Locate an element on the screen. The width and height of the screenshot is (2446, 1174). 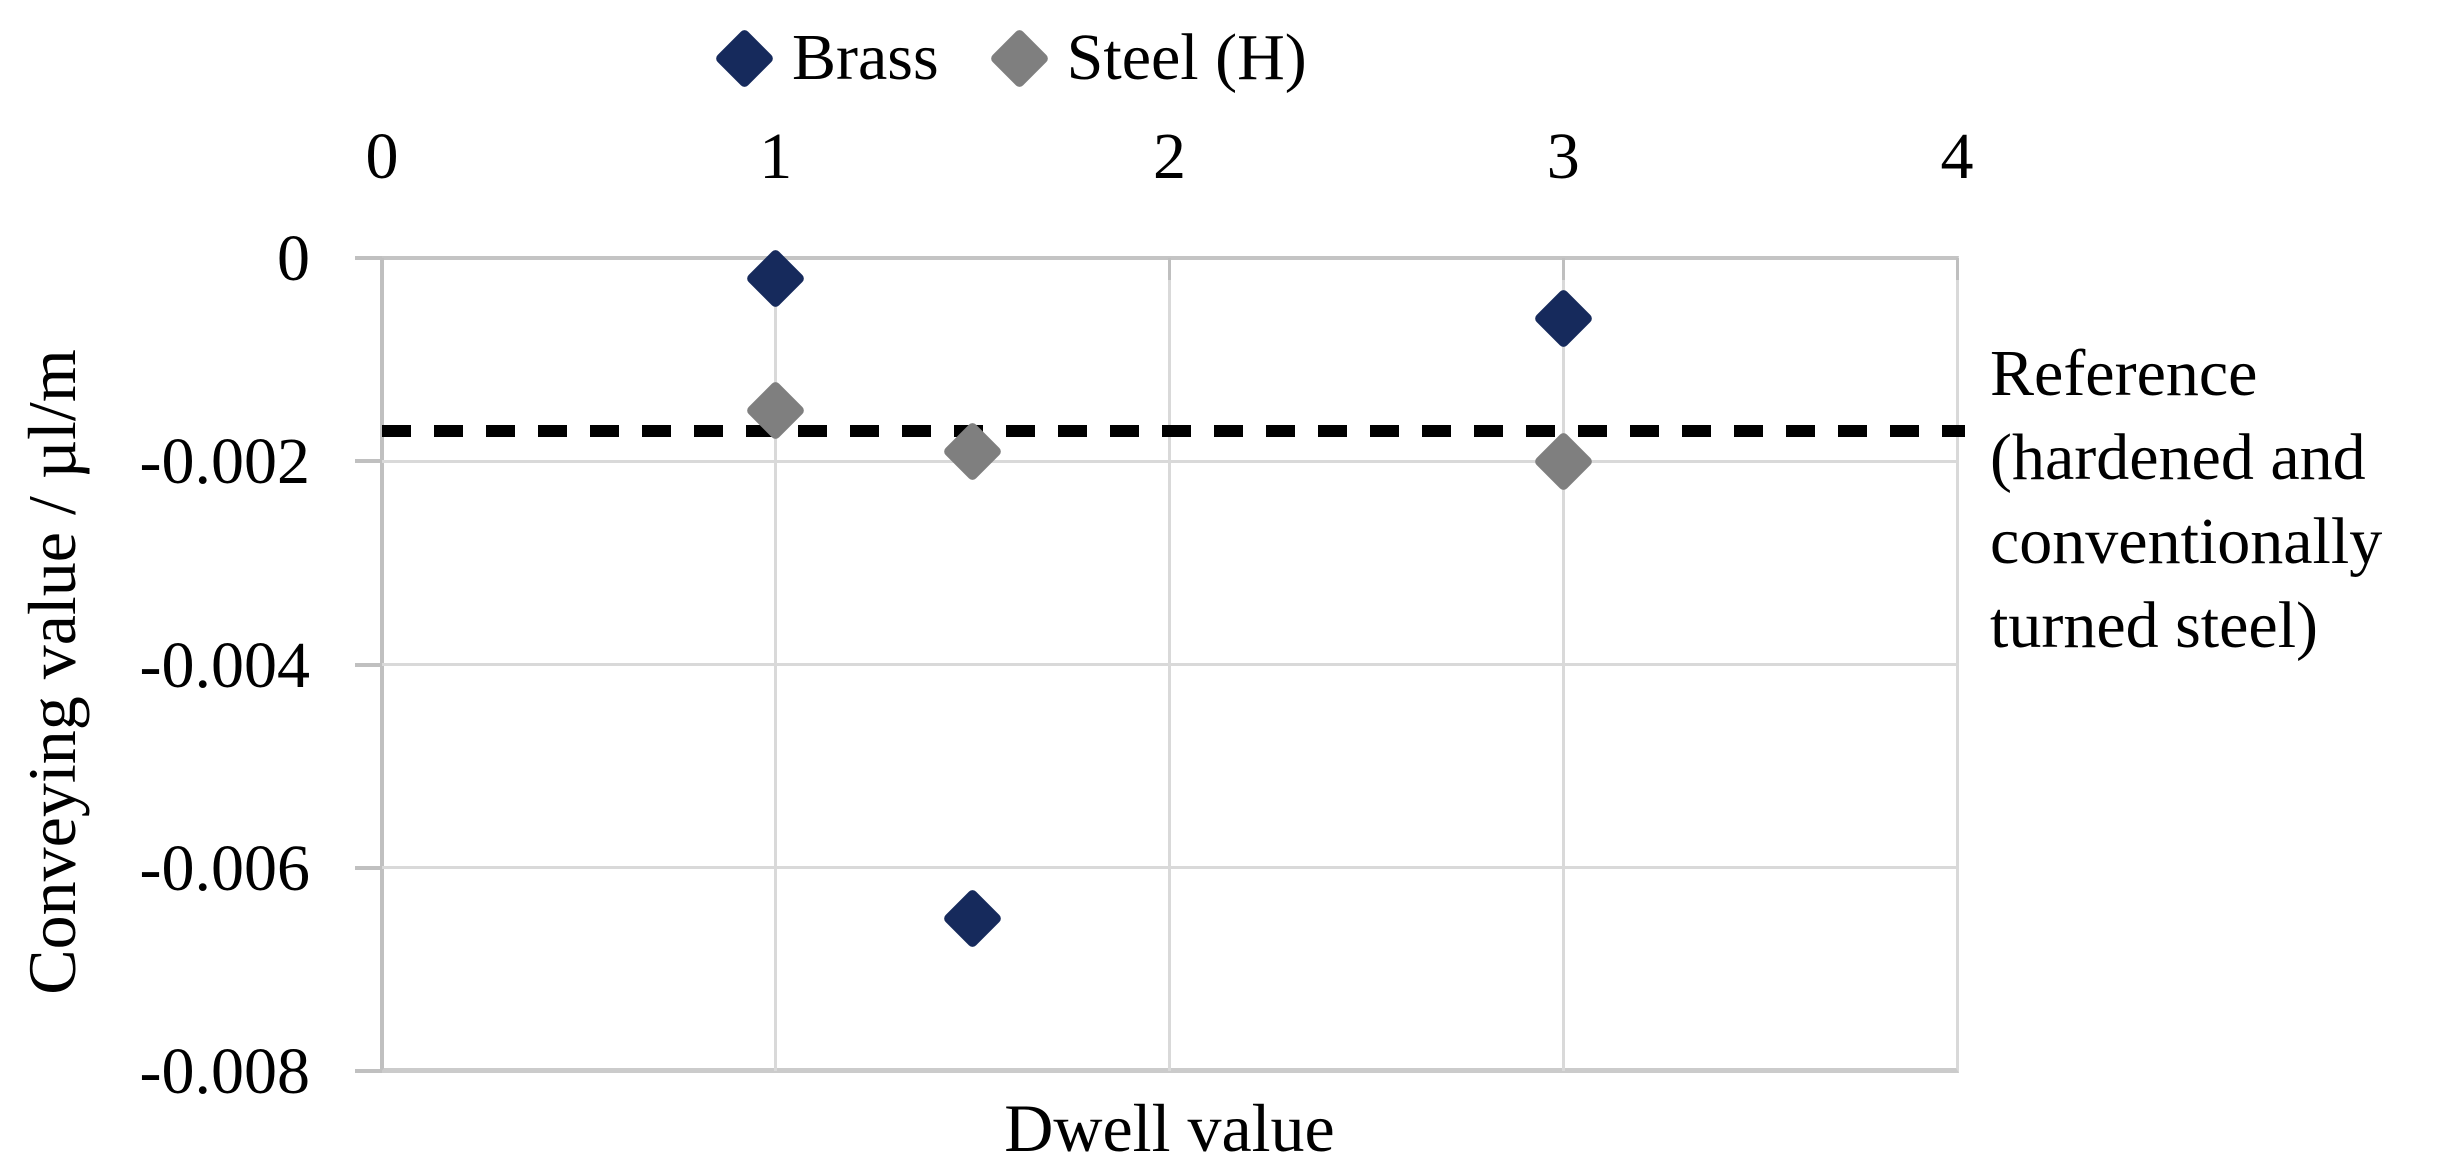
reference-dashed-line is located at coordinates (1173, 430).